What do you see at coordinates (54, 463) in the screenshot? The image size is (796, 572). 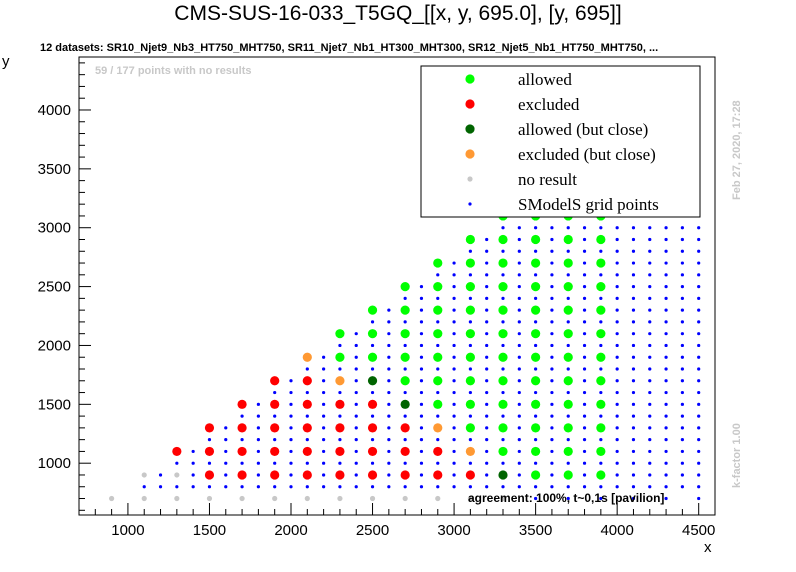 I see `y-tick-label: 1000` at bounding box center [54, 463].